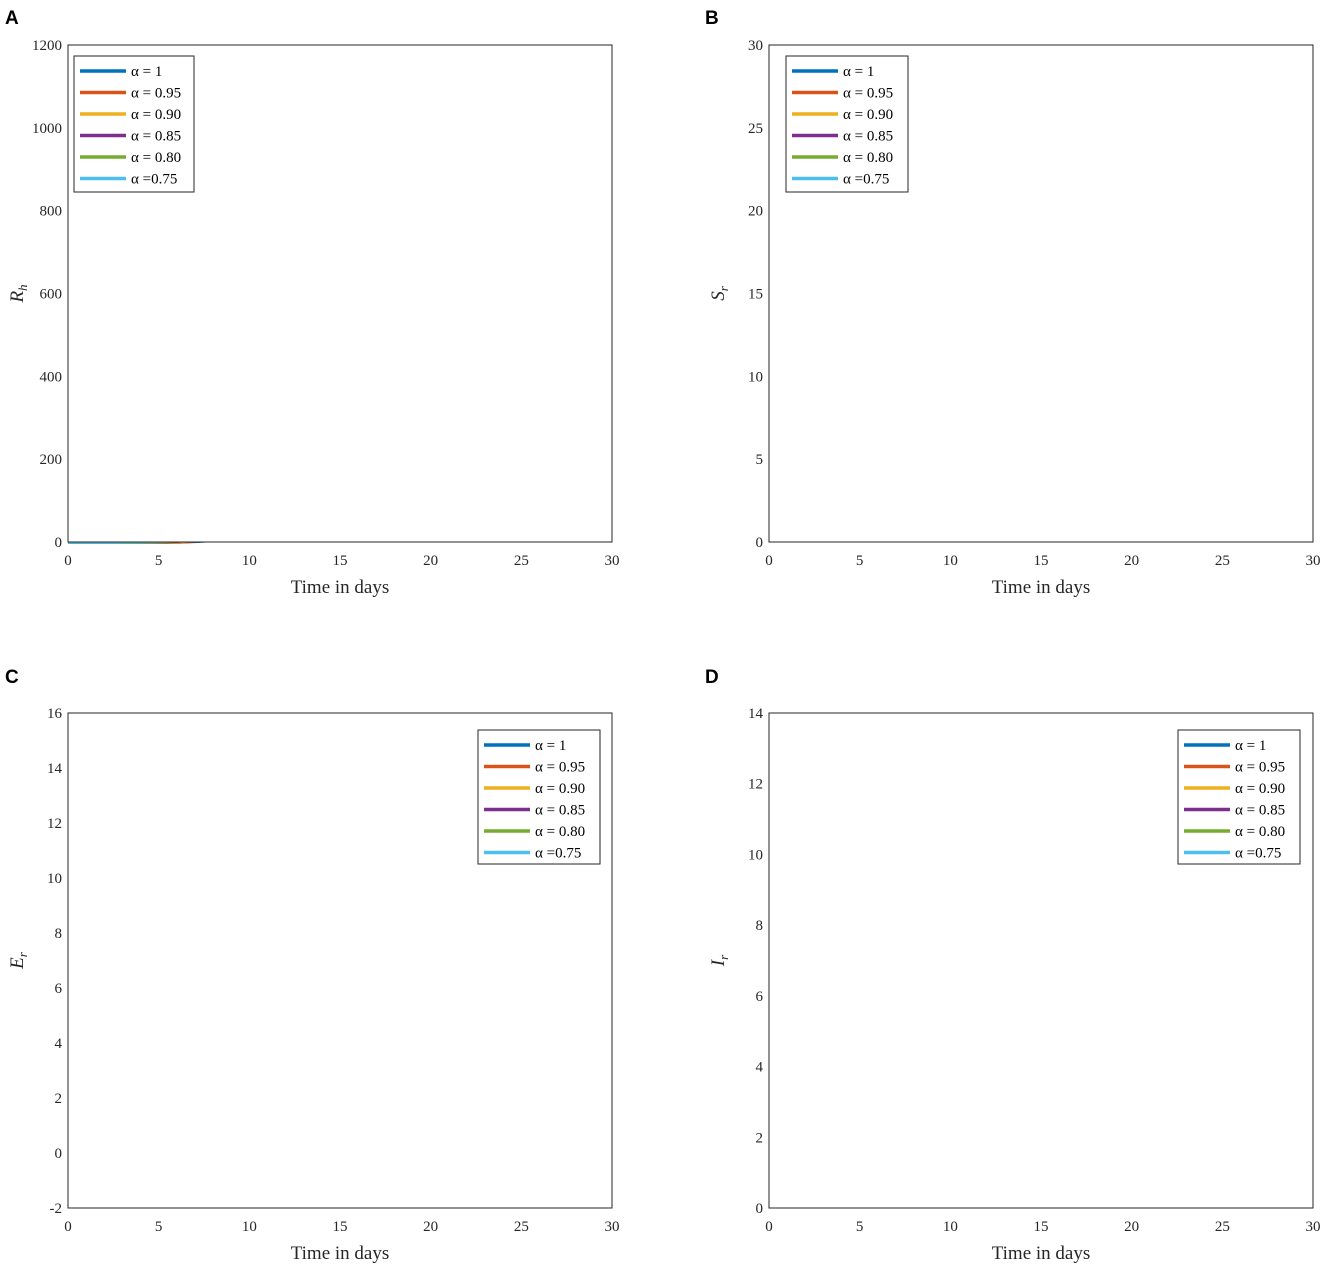  Describe the element at coordinates (718, 296) in the screenshot. I see `y-axis-label-main: S` at that location.